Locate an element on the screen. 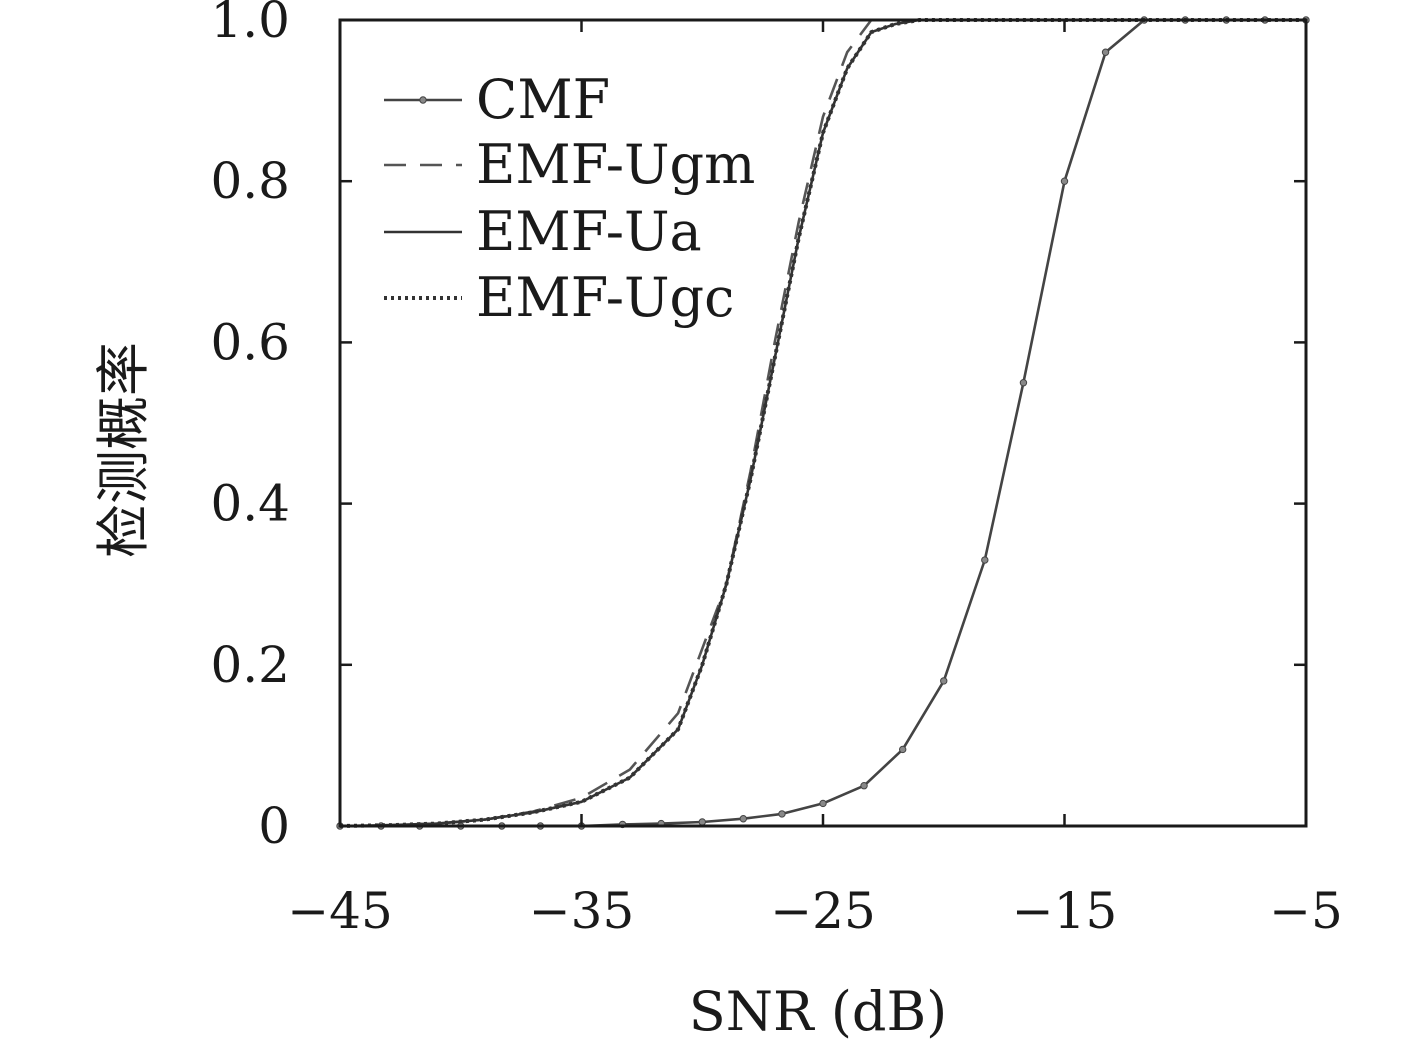  legend-label-cmf: CMF is located at coordinates (543, 99).